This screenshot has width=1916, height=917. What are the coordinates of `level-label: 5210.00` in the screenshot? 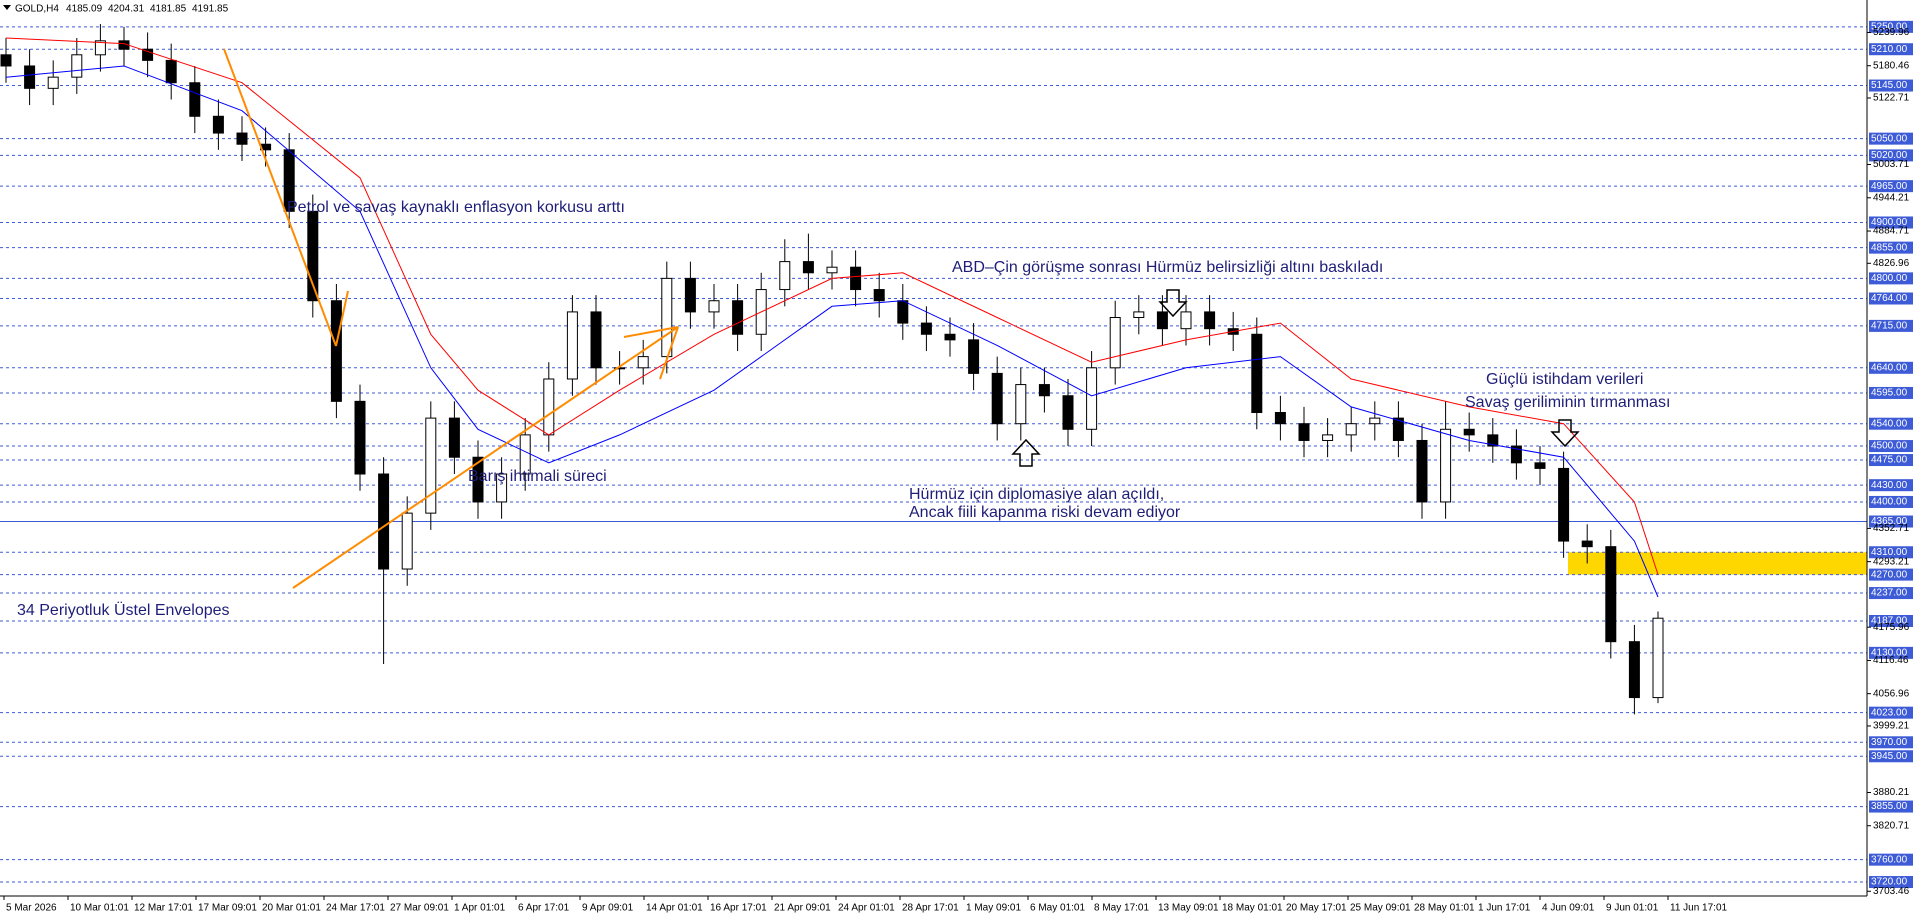 It's located at (1889, 49).